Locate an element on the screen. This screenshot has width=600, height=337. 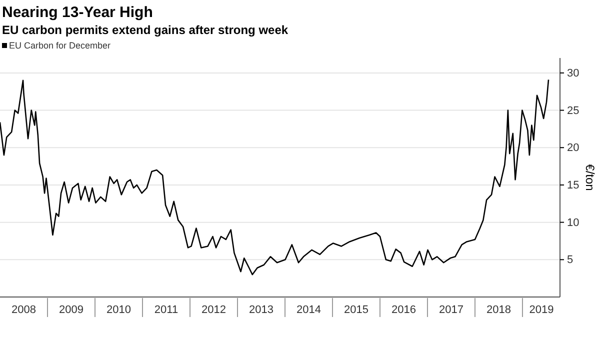
x-tick-label: 2018 is located at coordinates (498, 310).